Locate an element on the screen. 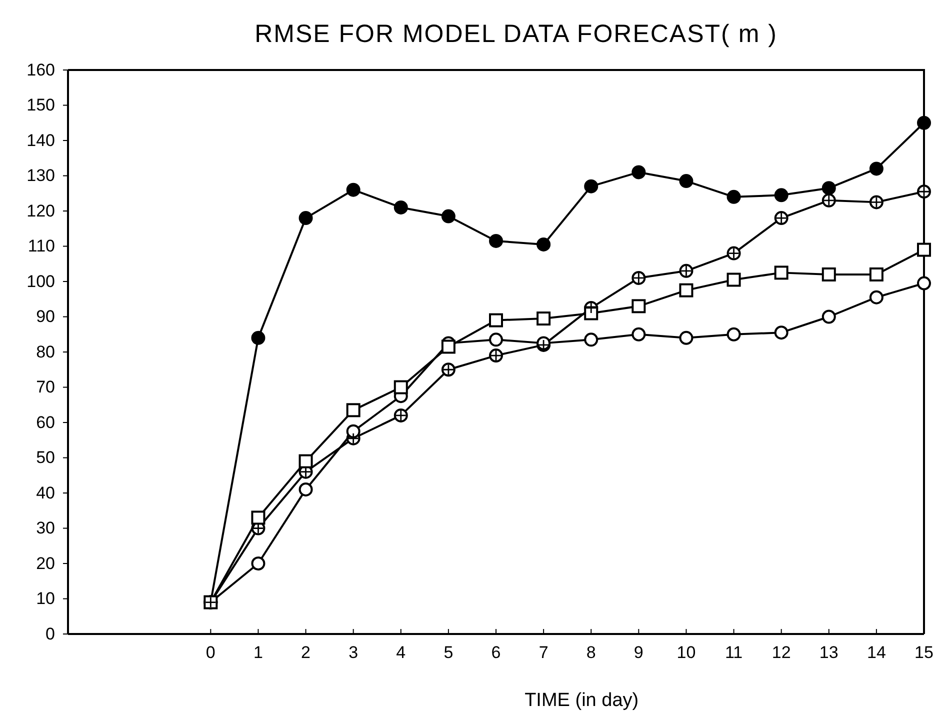 The image size is (941, 720). y-tick-label: 160 is located at coordinates (40, 70).